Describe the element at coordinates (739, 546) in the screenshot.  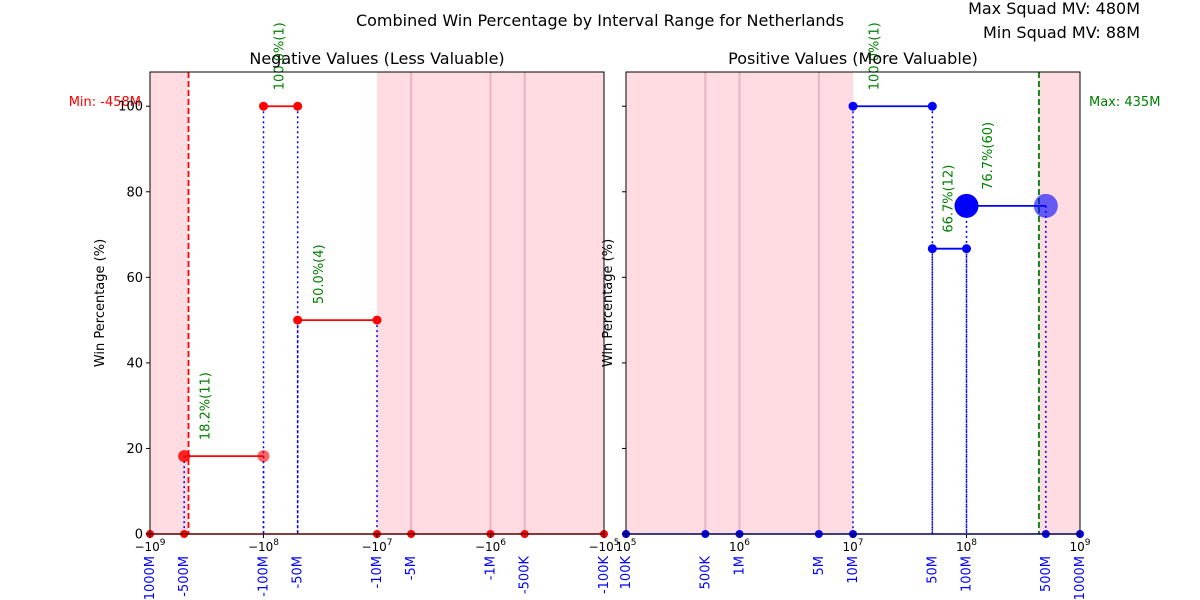
I see `x-tick-label: 10⁶` at that location.